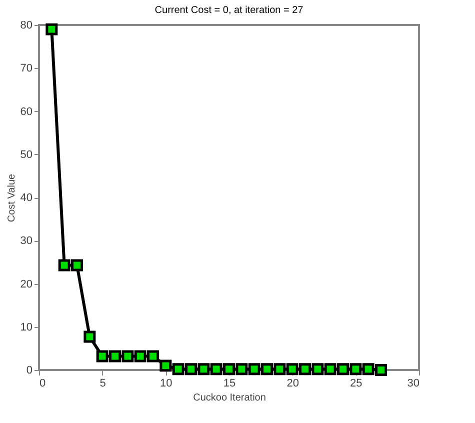 This screenshot has height=423, width=475. Describe the element at coordinates (356, 384) in the screenshot. I see `x-tick-label: 25` at that location.